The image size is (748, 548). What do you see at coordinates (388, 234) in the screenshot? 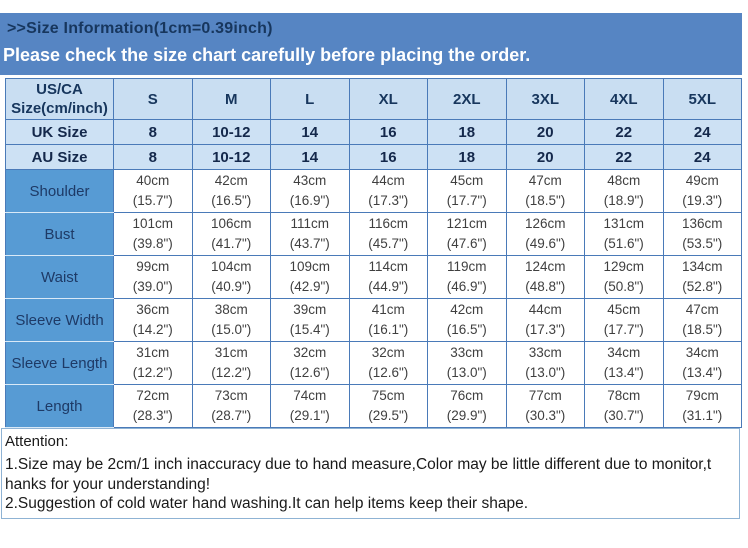
I see `measurement-value-cell: 116cm (45.7")` at bounding box center [388, 234].